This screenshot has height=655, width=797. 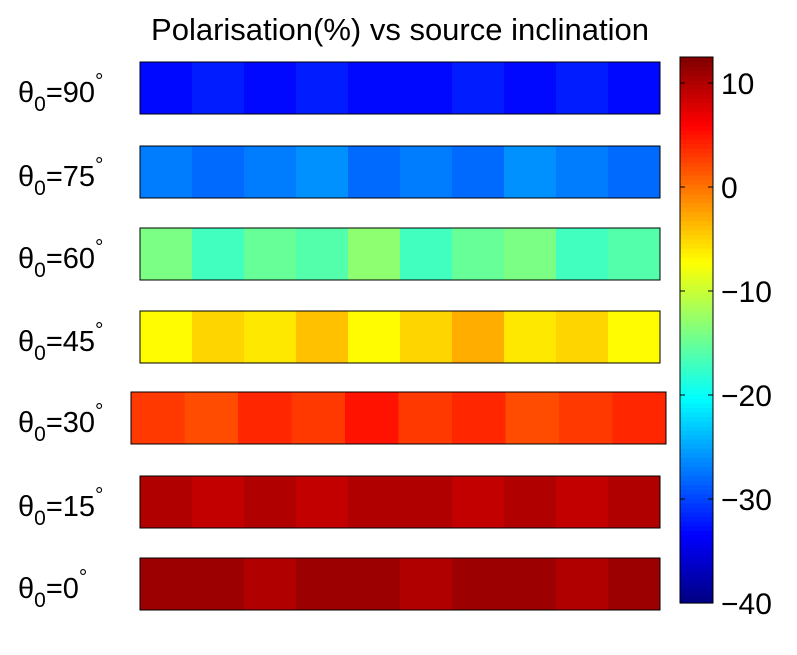 What do you see at coordinates (60, 342) in the screenshot?
I see `row-label: θ0=45°` at bounding box center [60, 342].